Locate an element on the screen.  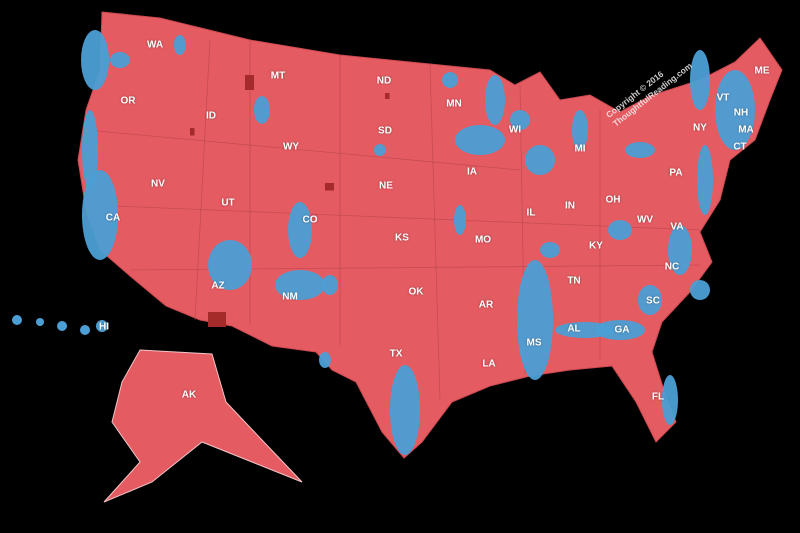
state-label-nv: NV is located at coordinates (158, 184).